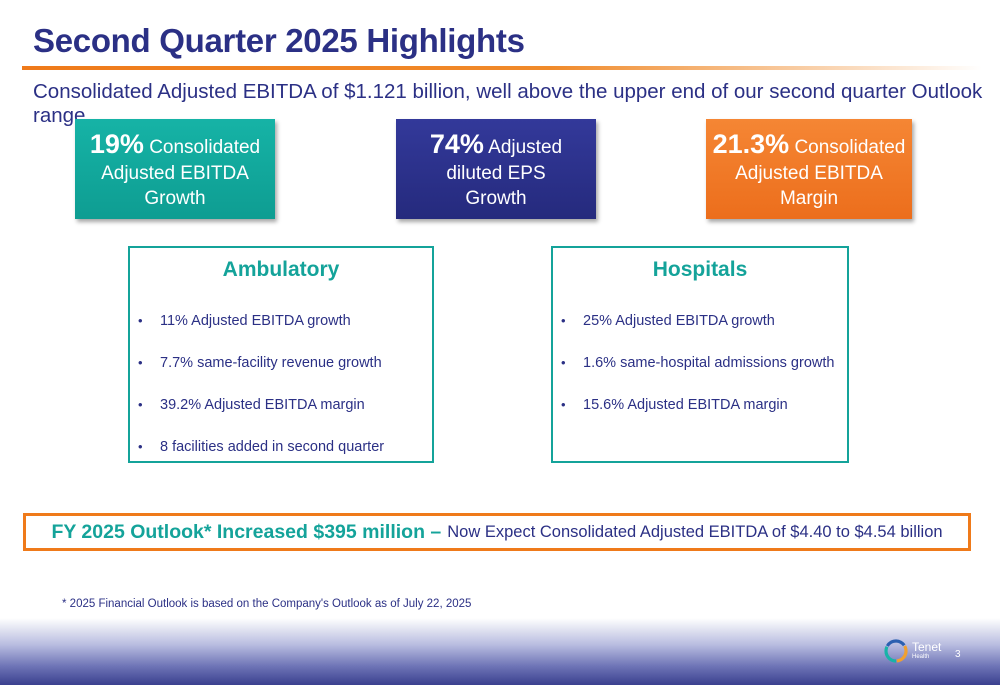 This screenshot has height=685, width=1000. Describe the element at coordinates (271, 363) in the screenshot. I see `list-item-text: 7.7% same-facility revenue growth` at that location.